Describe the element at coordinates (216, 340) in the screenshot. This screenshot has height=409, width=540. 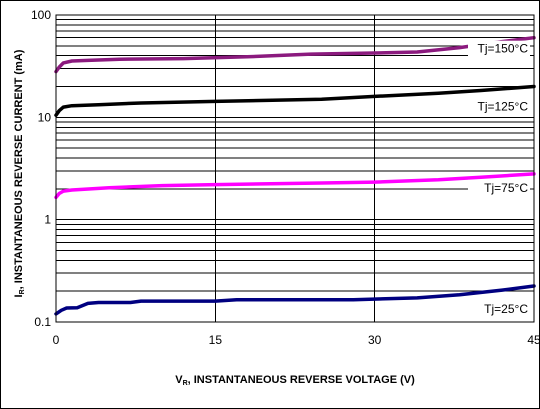
I see `x-tick-label: 15` at that location.